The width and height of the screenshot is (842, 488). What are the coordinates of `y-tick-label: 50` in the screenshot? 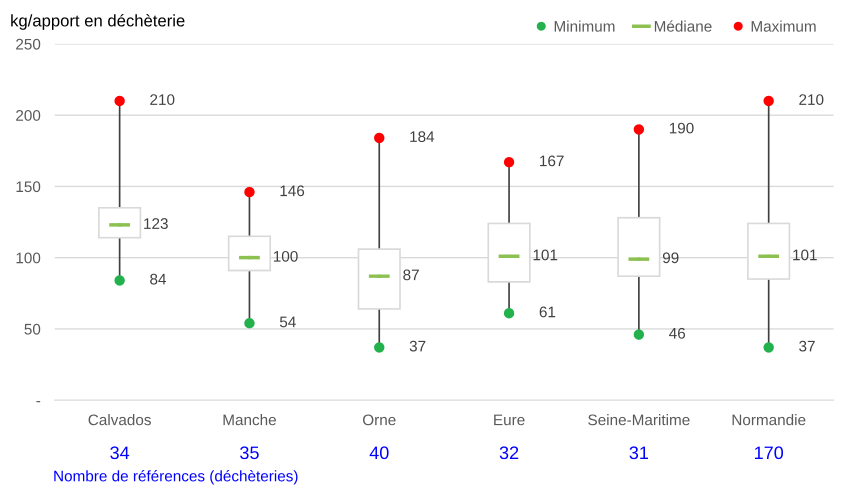 It's located at (32, 329).